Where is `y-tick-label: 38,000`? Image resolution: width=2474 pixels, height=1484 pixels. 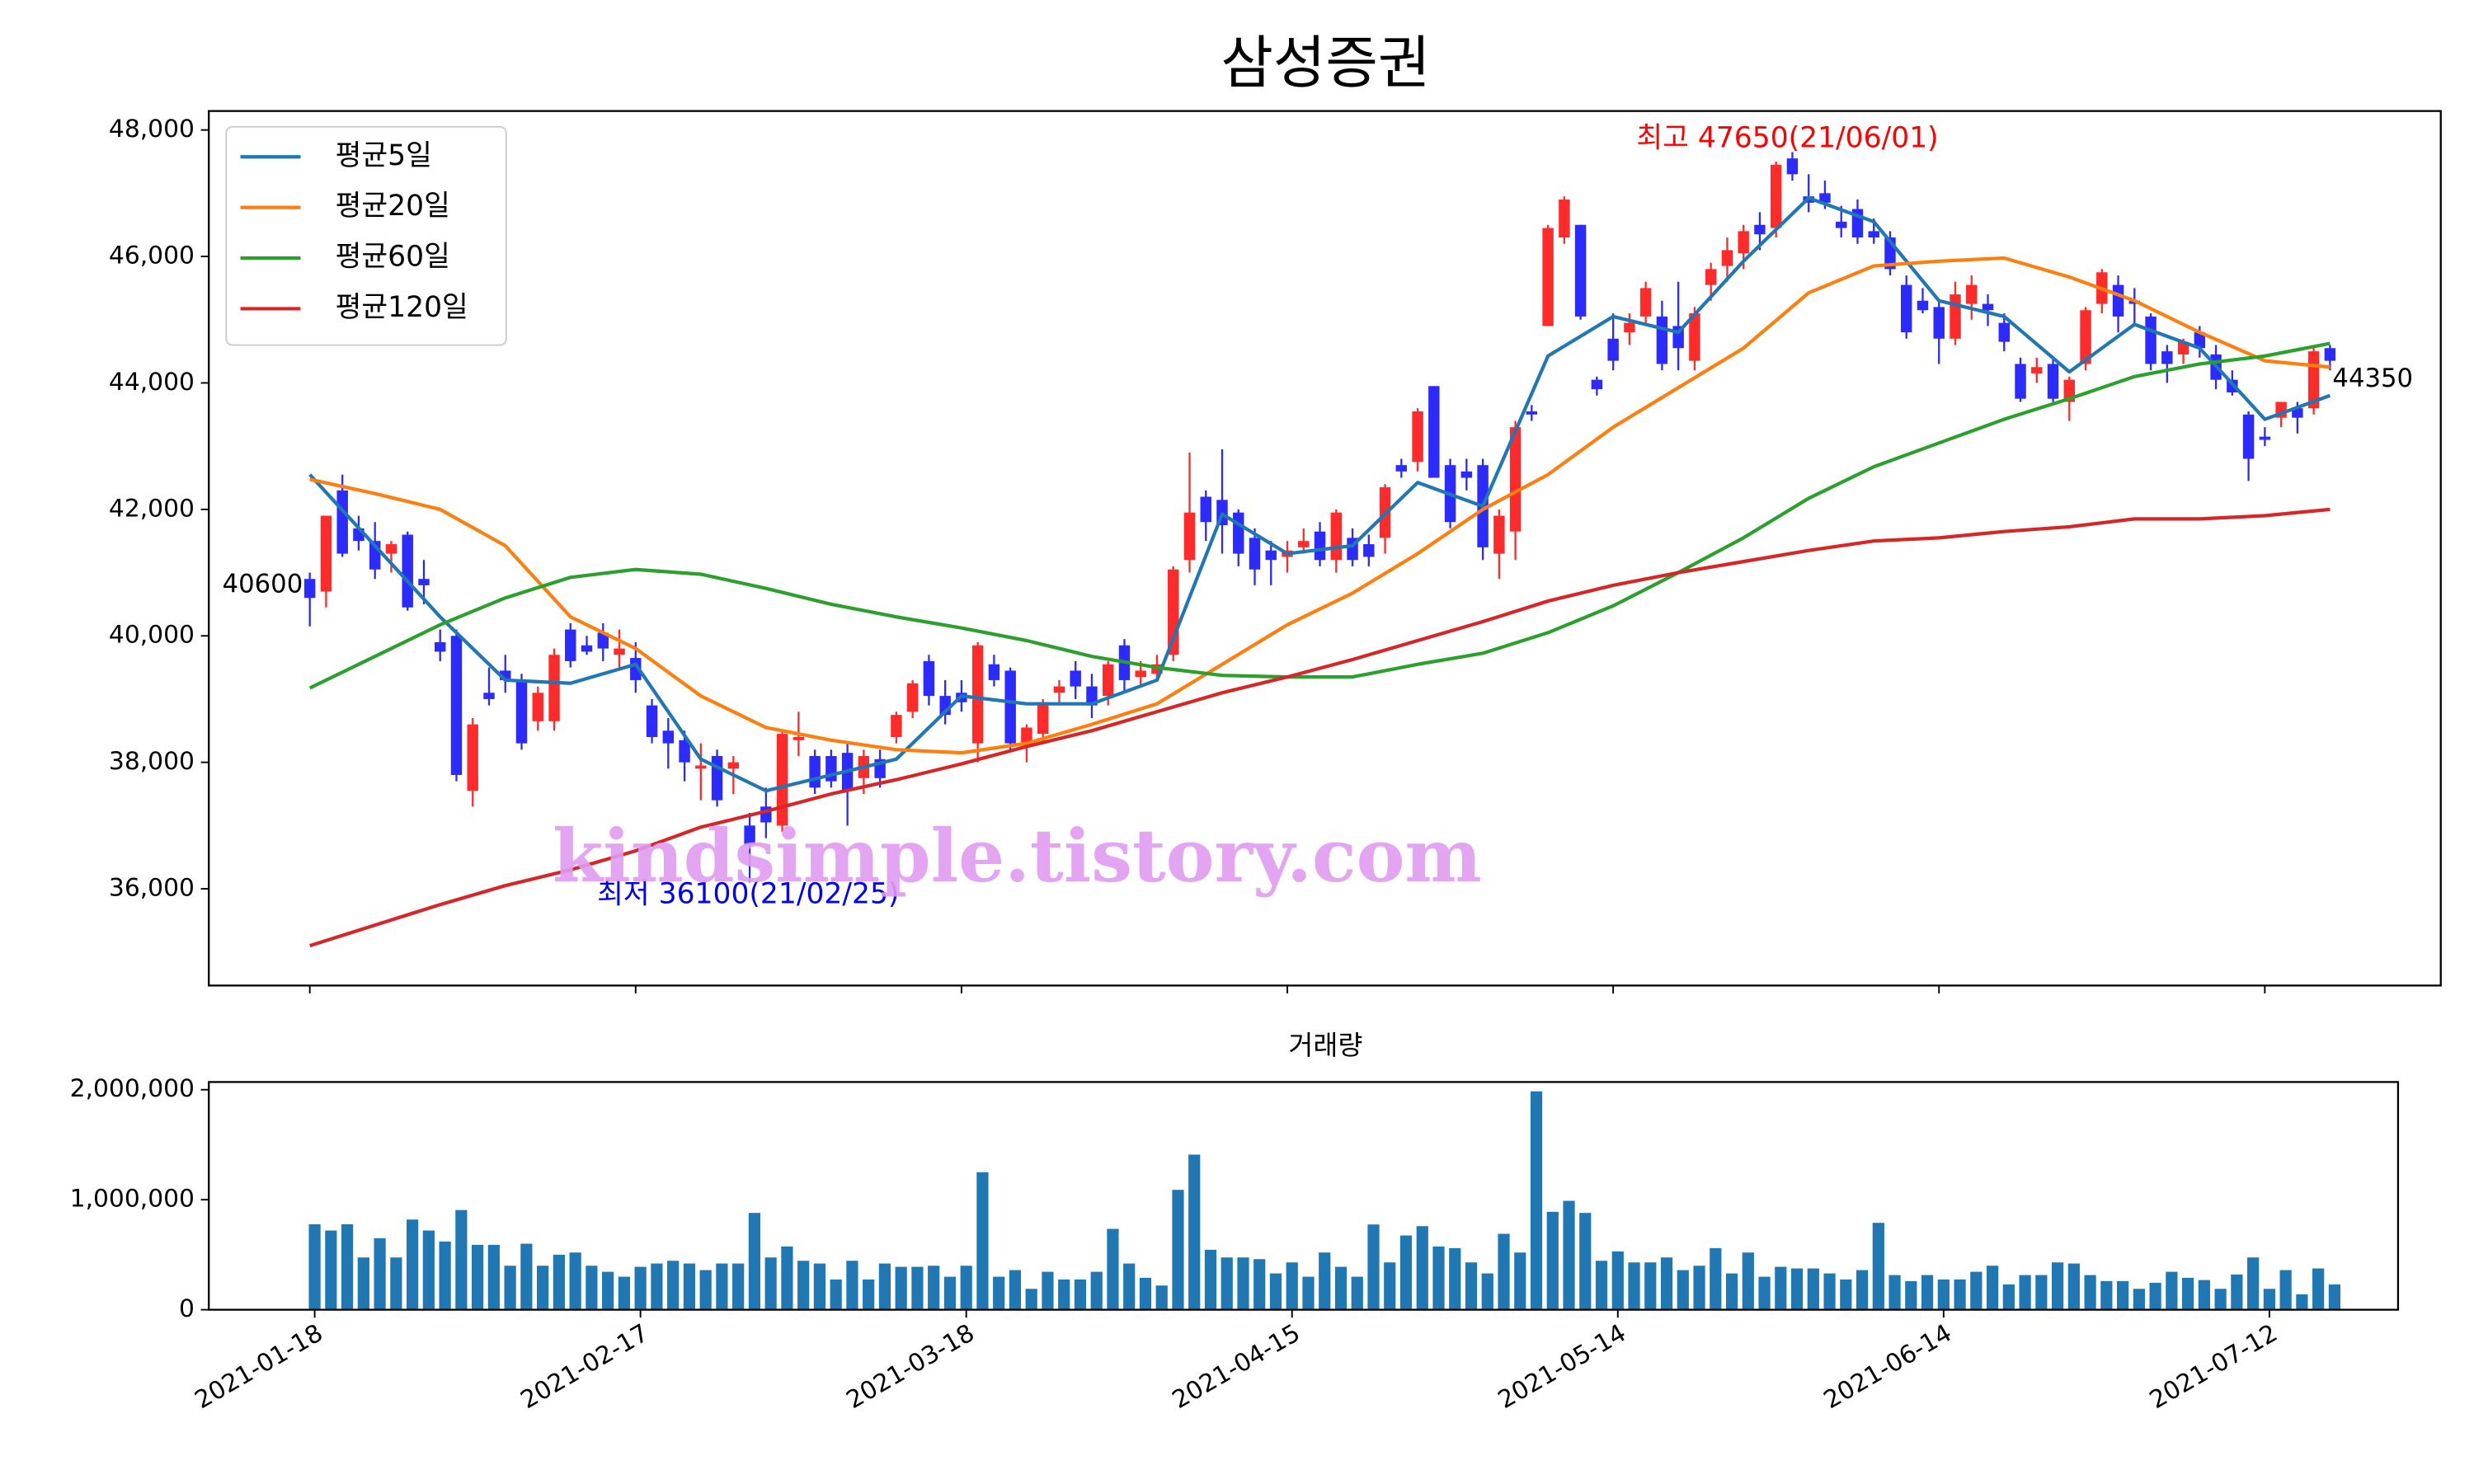 y-tick-label: 38,000 is located at coordinates (152, 761).